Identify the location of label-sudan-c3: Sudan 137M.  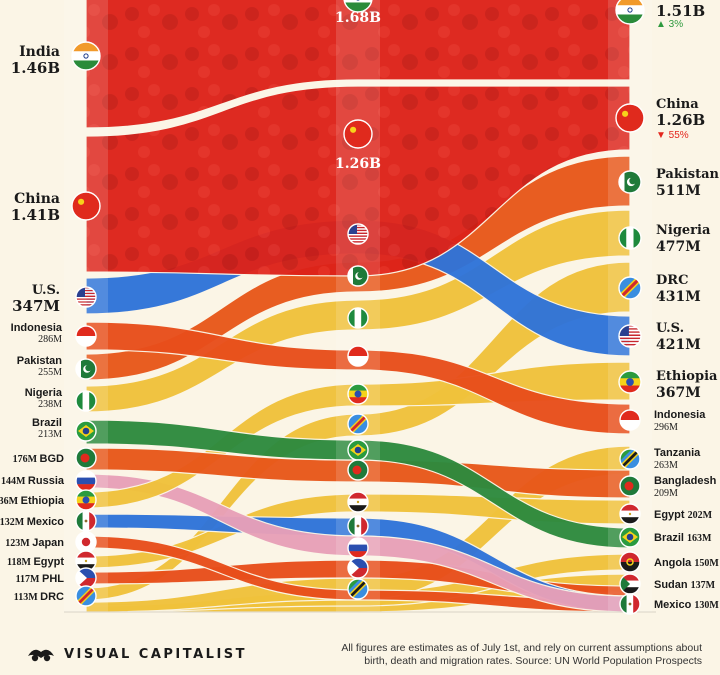
(685, 585).